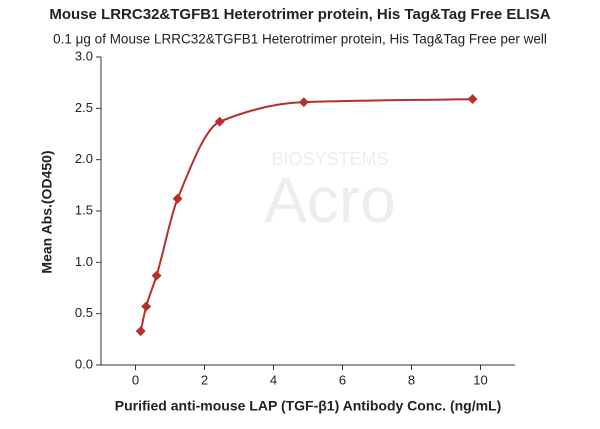 The height and width of the screenshot is (429, 600). I want to click on y-tick-label: 0.0, so click(84, 363).